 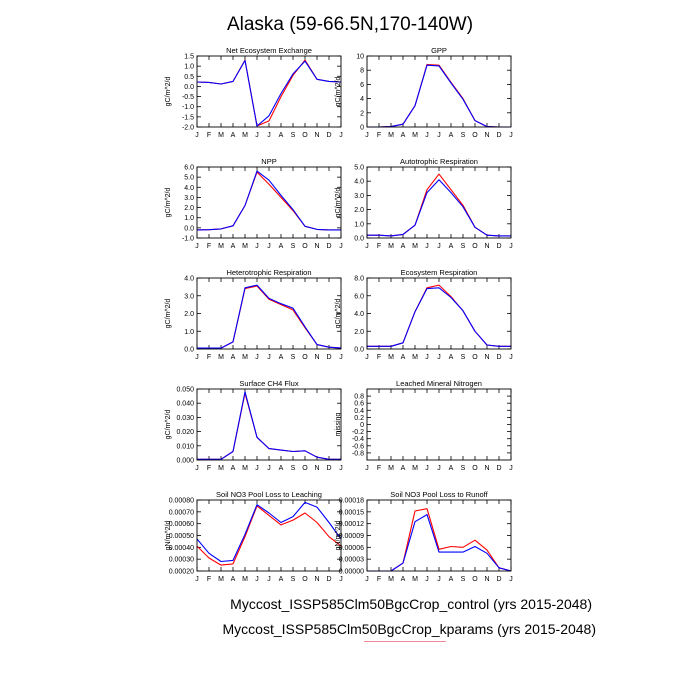 I want to click on y-tick-label: 0.00000, so click(x=351, y=572).